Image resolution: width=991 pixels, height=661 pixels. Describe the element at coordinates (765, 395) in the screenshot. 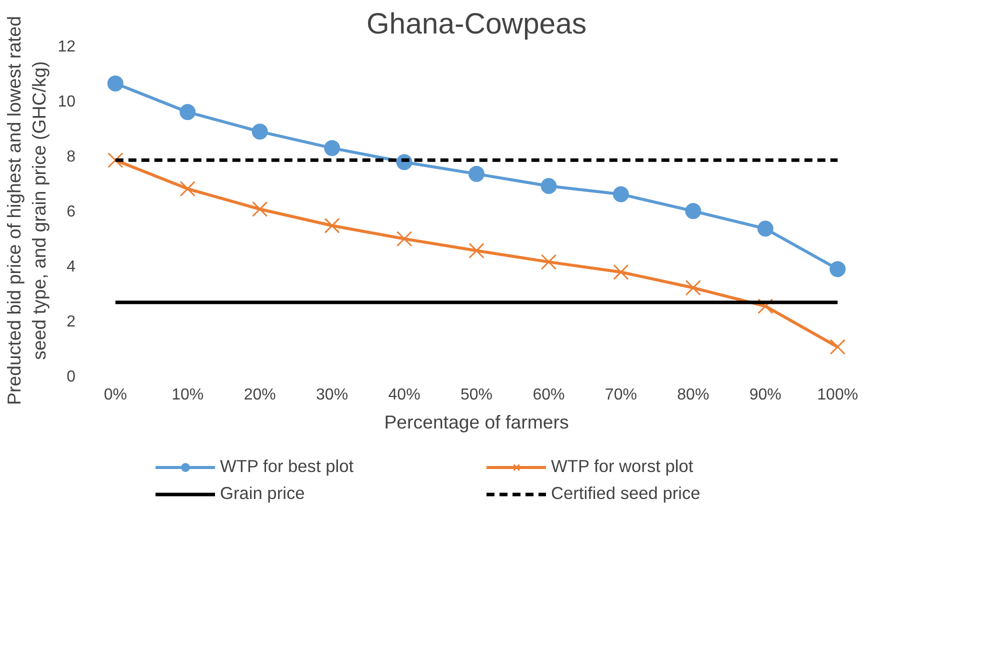

I see `x-tick-label: 90%` at that location.